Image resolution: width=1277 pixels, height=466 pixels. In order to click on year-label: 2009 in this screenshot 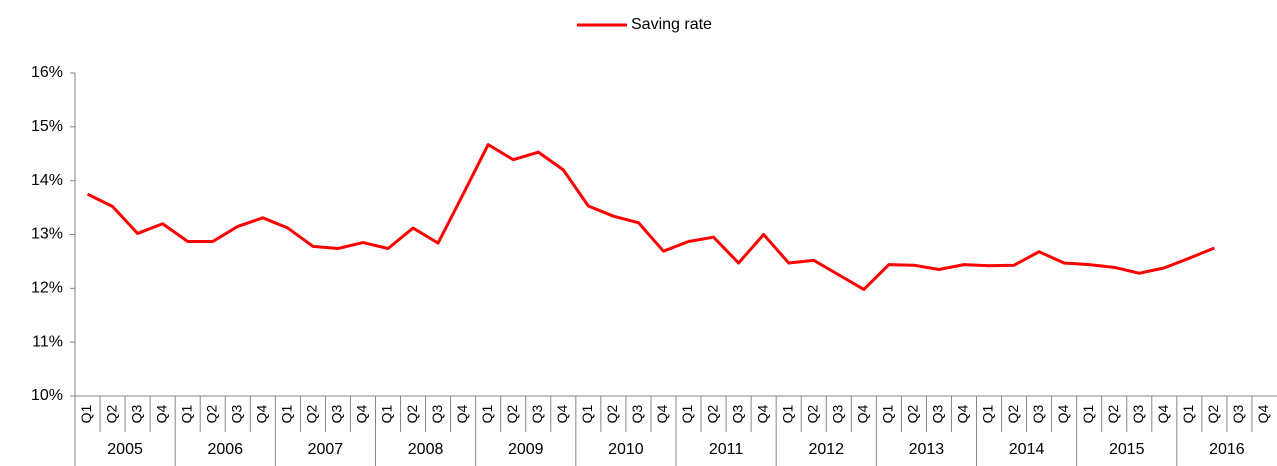, I will do `click(526, 449)`.